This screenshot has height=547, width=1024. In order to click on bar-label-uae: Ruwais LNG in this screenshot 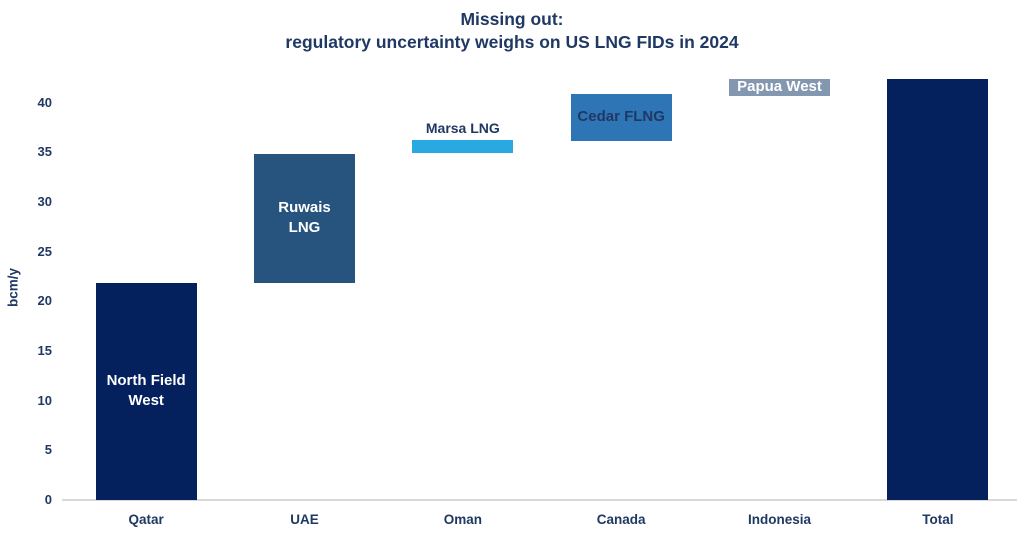, I will do `click(304, 218)`.